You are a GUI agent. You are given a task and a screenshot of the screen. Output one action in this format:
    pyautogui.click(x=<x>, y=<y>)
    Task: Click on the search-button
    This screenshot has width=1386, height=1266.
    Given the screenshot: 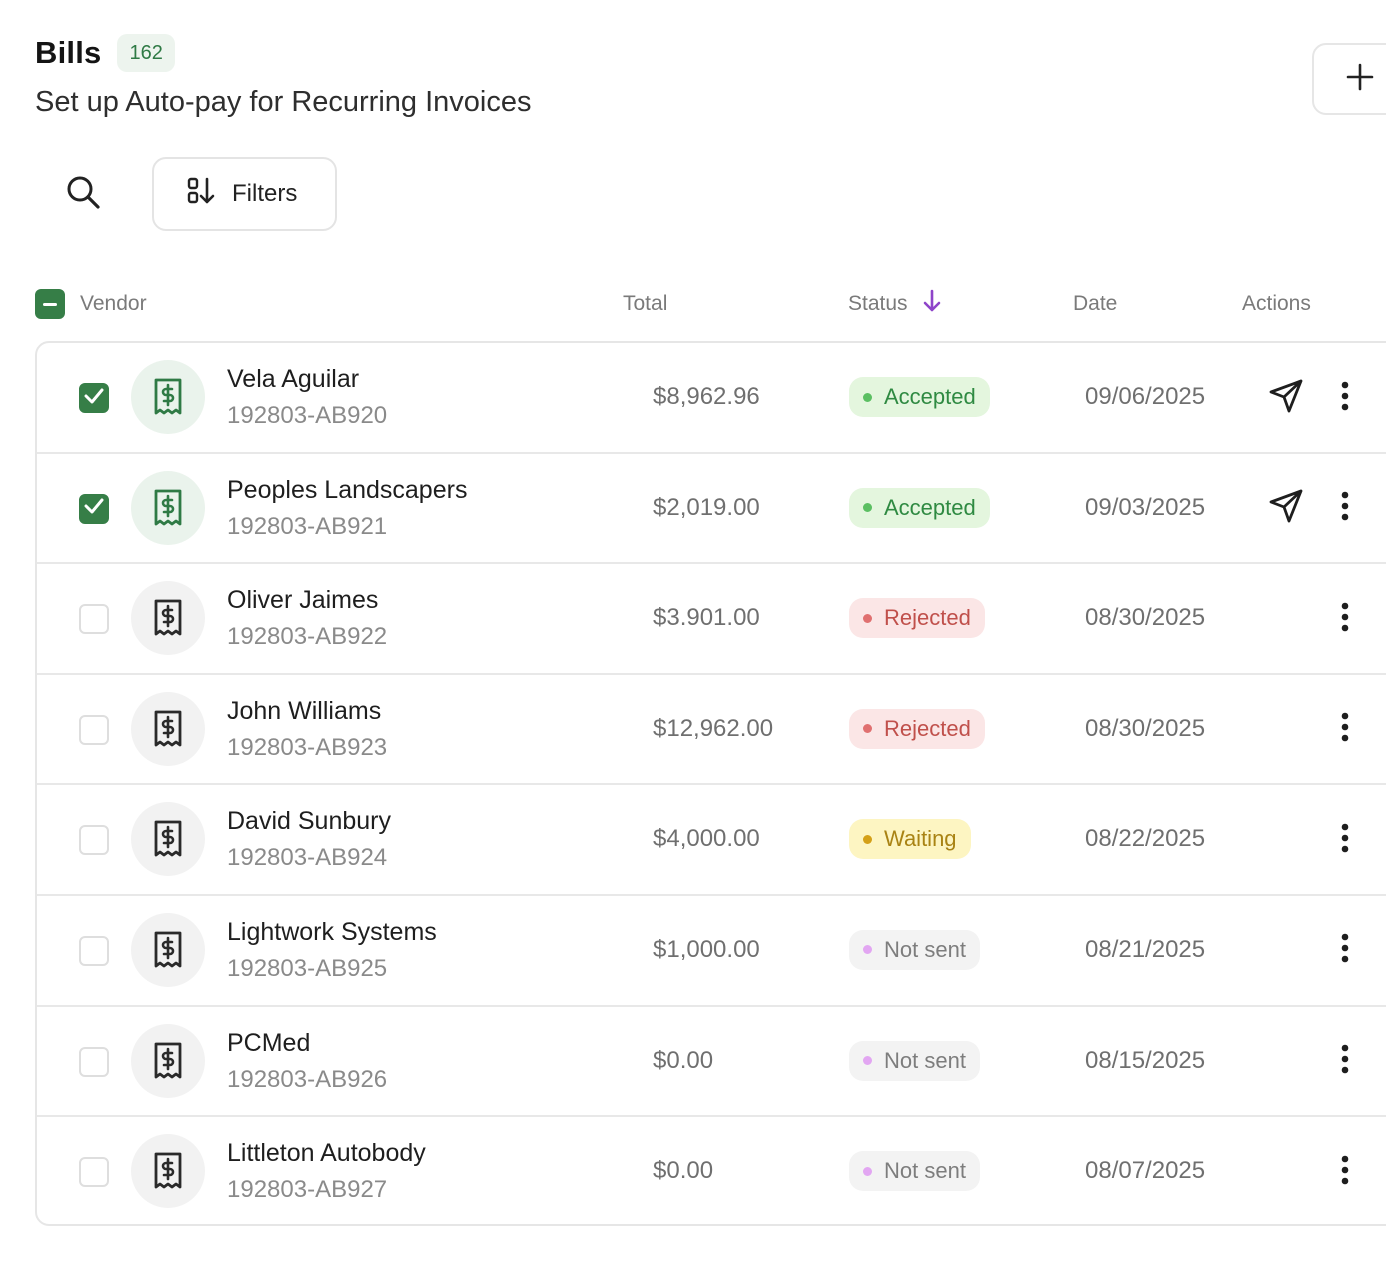 What is the action you would take?
    pyautogui.click(x=83, y=194)
    